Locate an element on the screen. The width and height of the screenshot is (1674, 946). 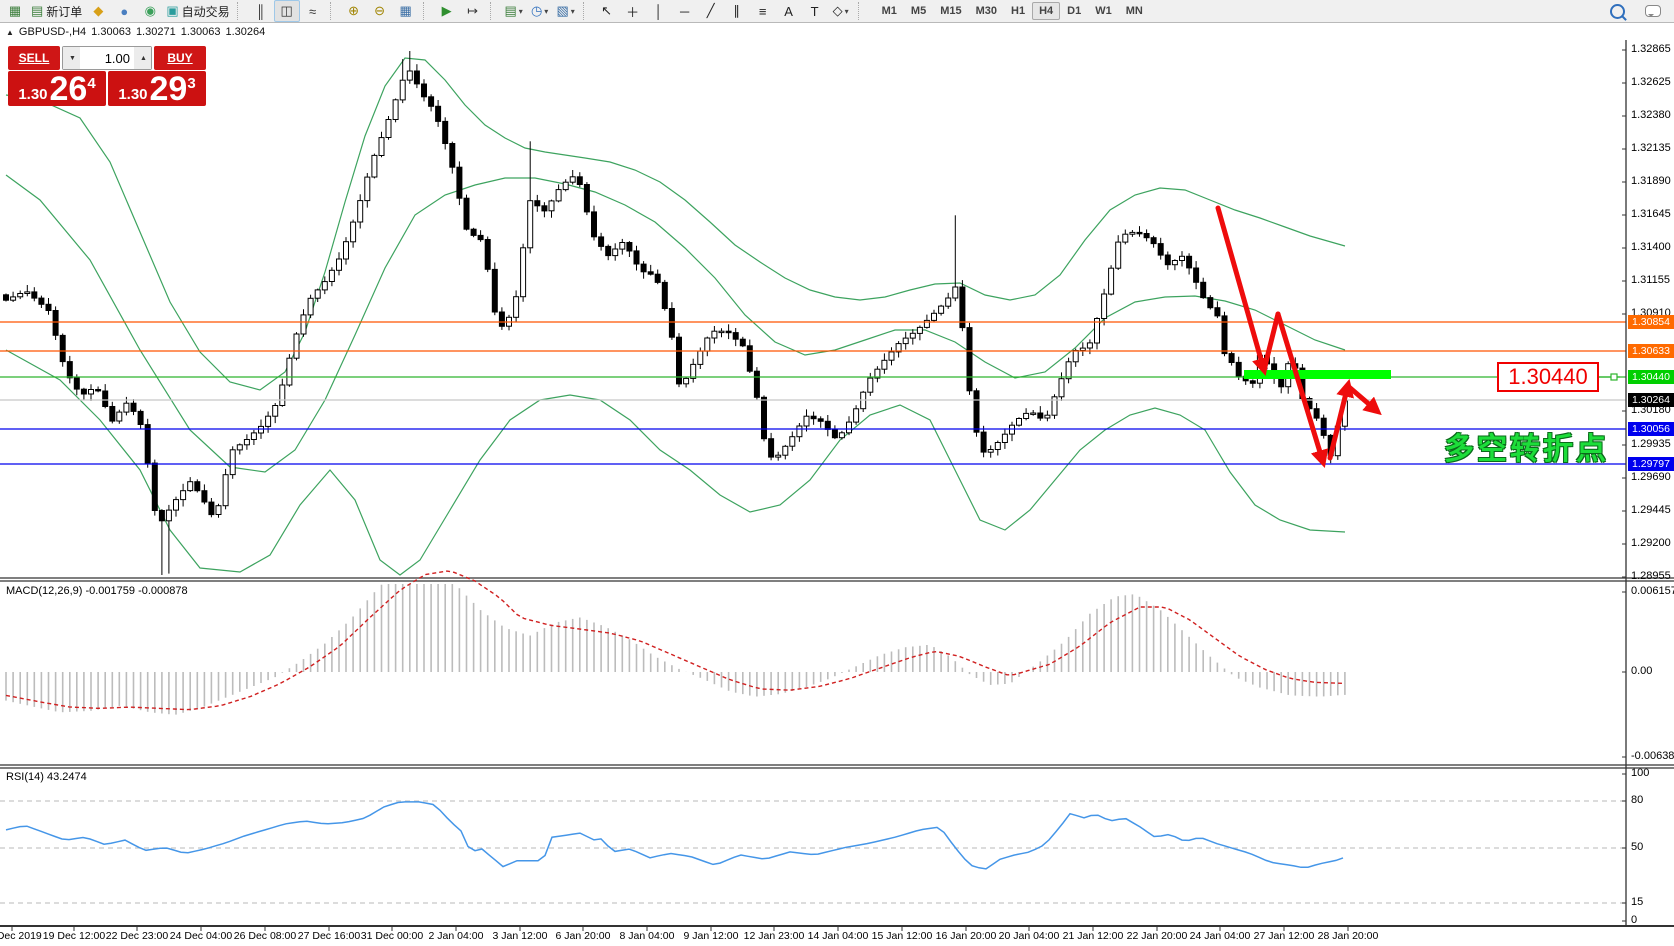
time-axis-label: 16 Jan 20:00 is located at coordinates (966, 936).